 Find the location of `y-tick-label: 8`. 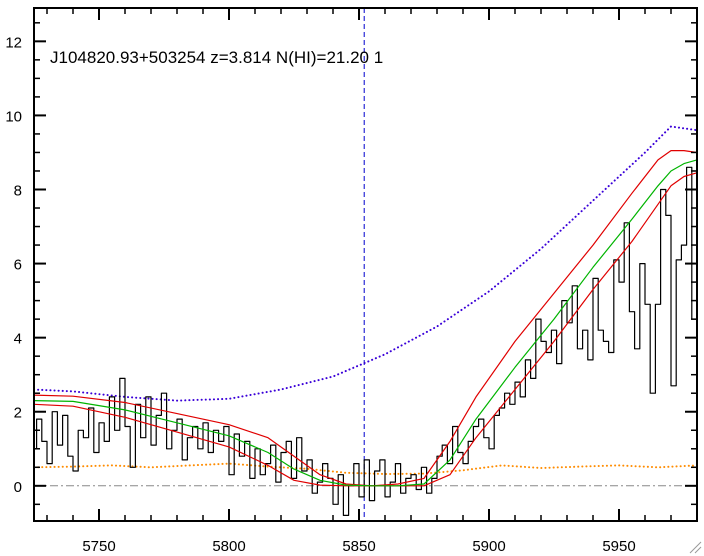

y-tick-label: 8 is located at coordinates (18, 190).